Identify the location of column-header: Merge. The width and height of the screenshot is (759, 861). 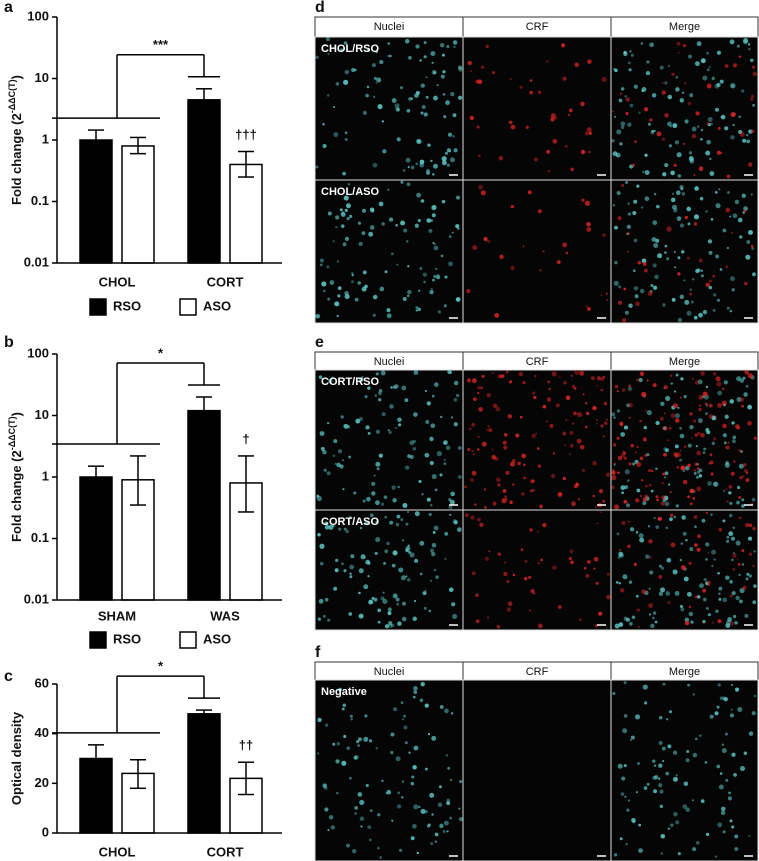
(684, 27).